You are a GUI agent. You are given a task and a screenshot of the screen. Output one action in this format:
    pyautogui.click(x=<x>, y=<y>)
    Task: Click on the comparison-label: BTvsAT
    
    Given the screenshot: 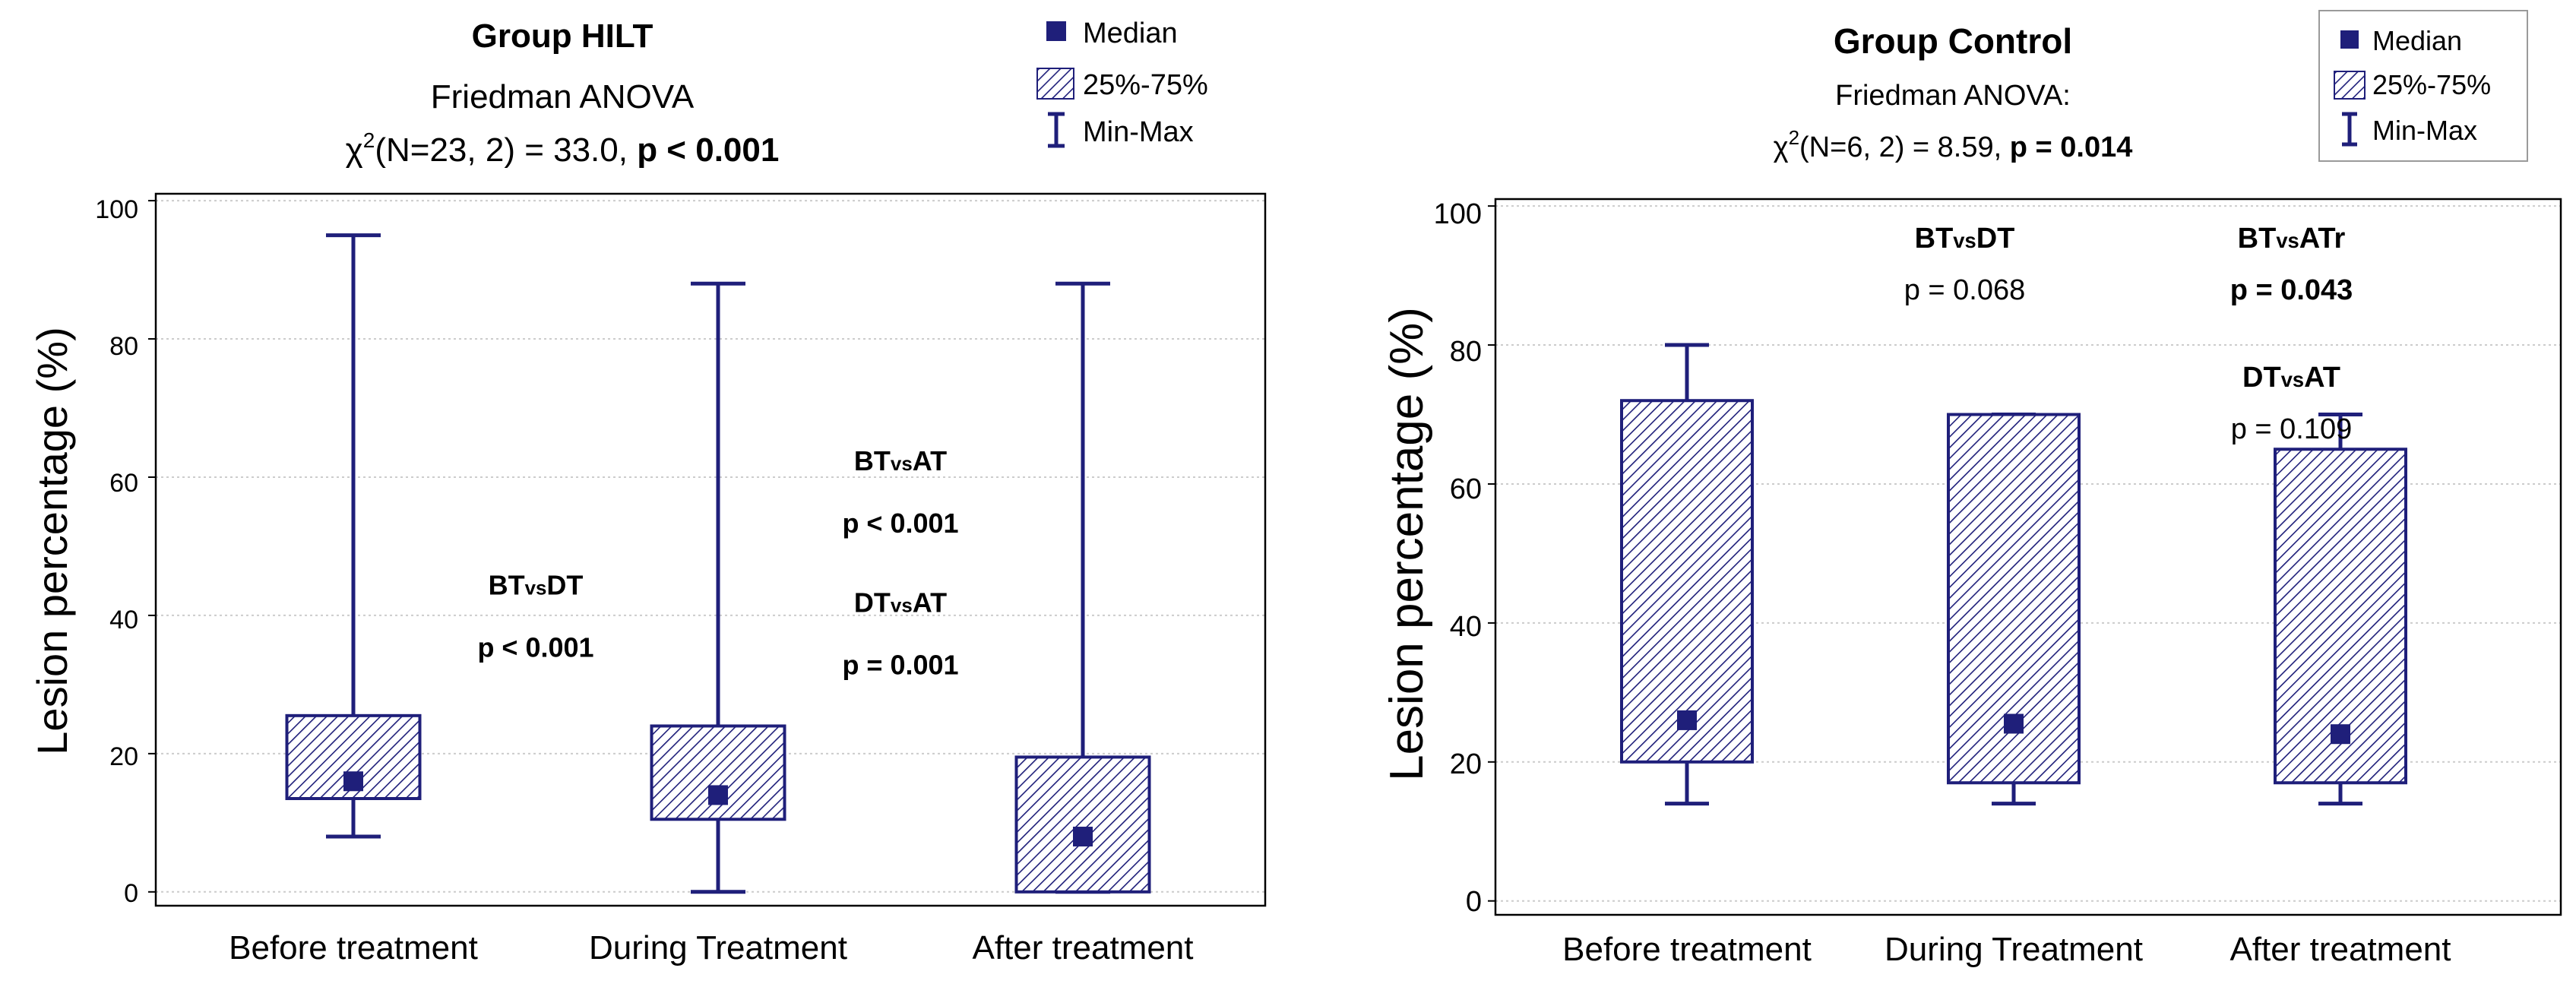 What is the action you would take?
    pyautogui.click(x=900, y=460)
    